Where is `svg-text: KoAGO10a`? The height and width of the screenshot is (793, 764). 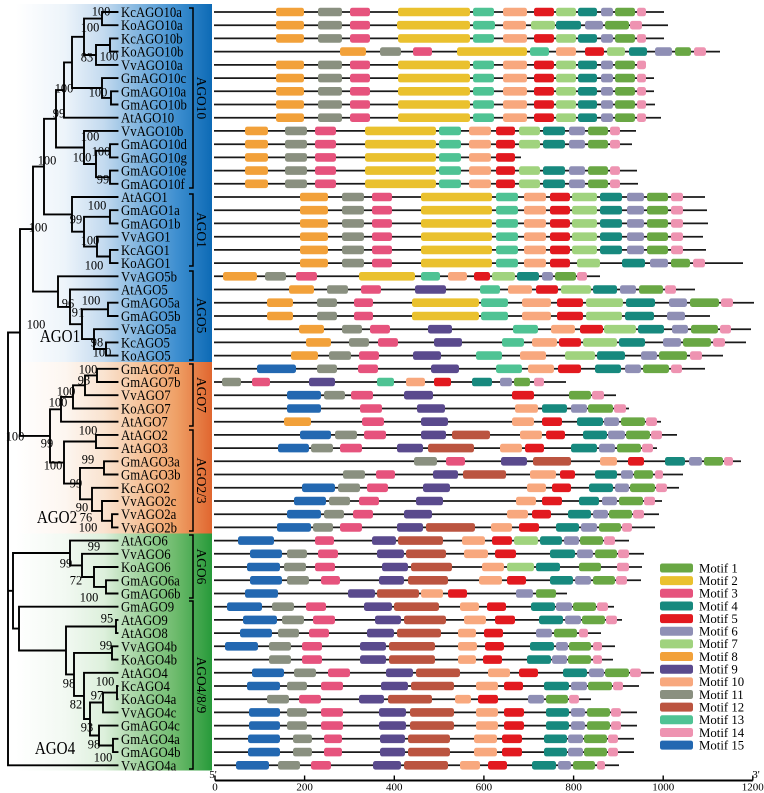
svg-text: KoAGO10a is located at coordinates (152, 25).